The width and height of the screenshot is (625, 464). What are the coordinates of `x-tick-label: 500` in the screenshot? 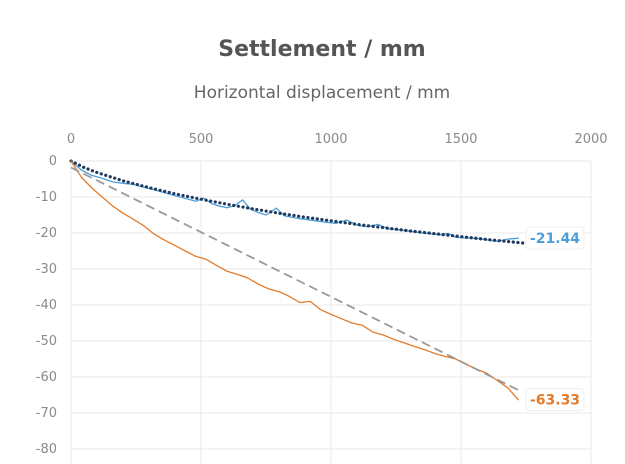 It's located at (201, 139).